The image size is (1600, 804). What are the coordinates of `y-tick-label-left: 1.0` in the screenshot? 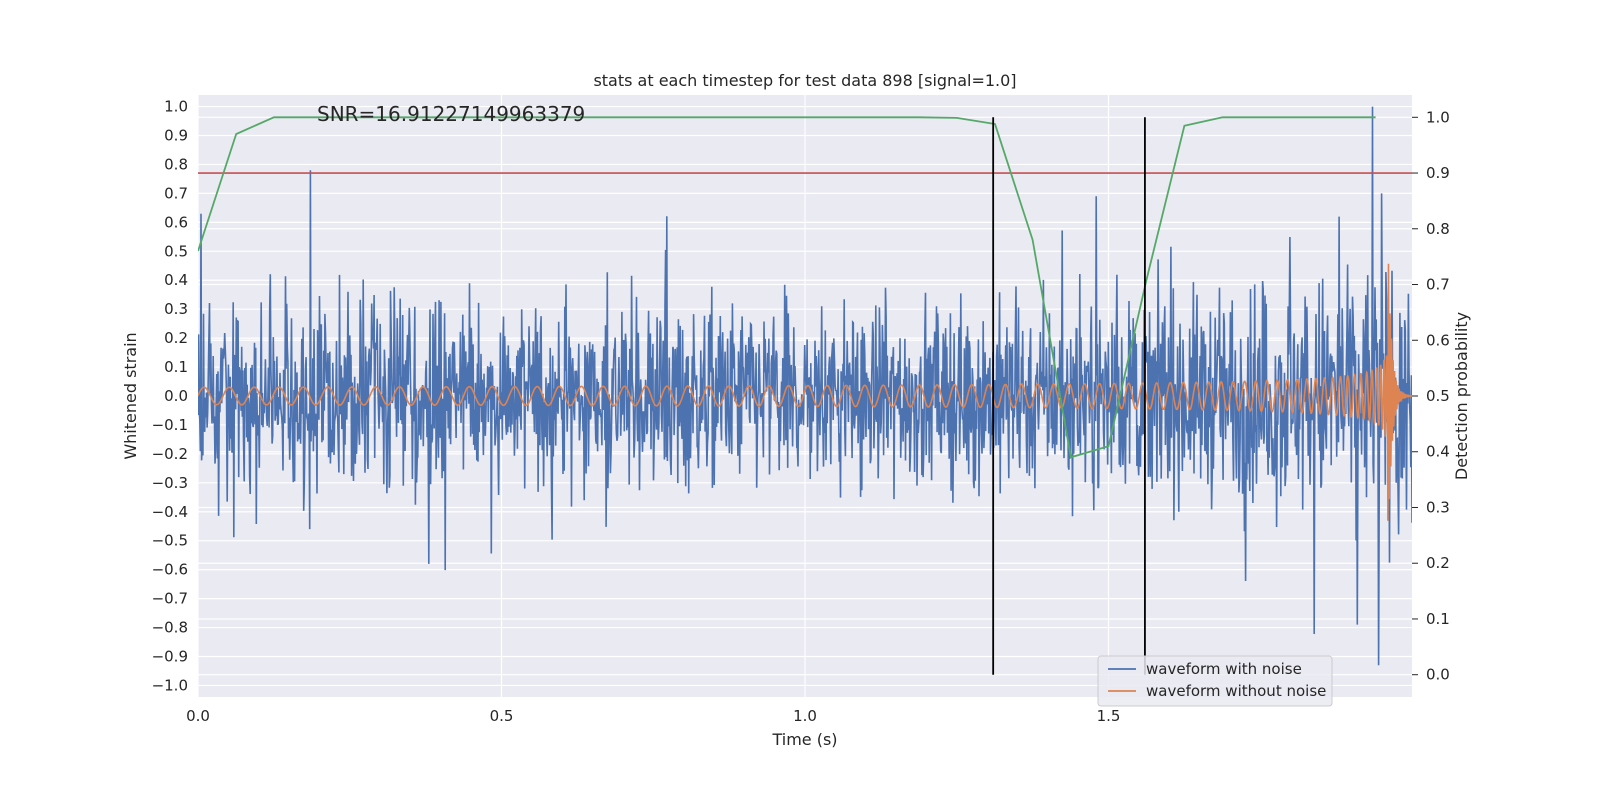 It's located at (176, 107).